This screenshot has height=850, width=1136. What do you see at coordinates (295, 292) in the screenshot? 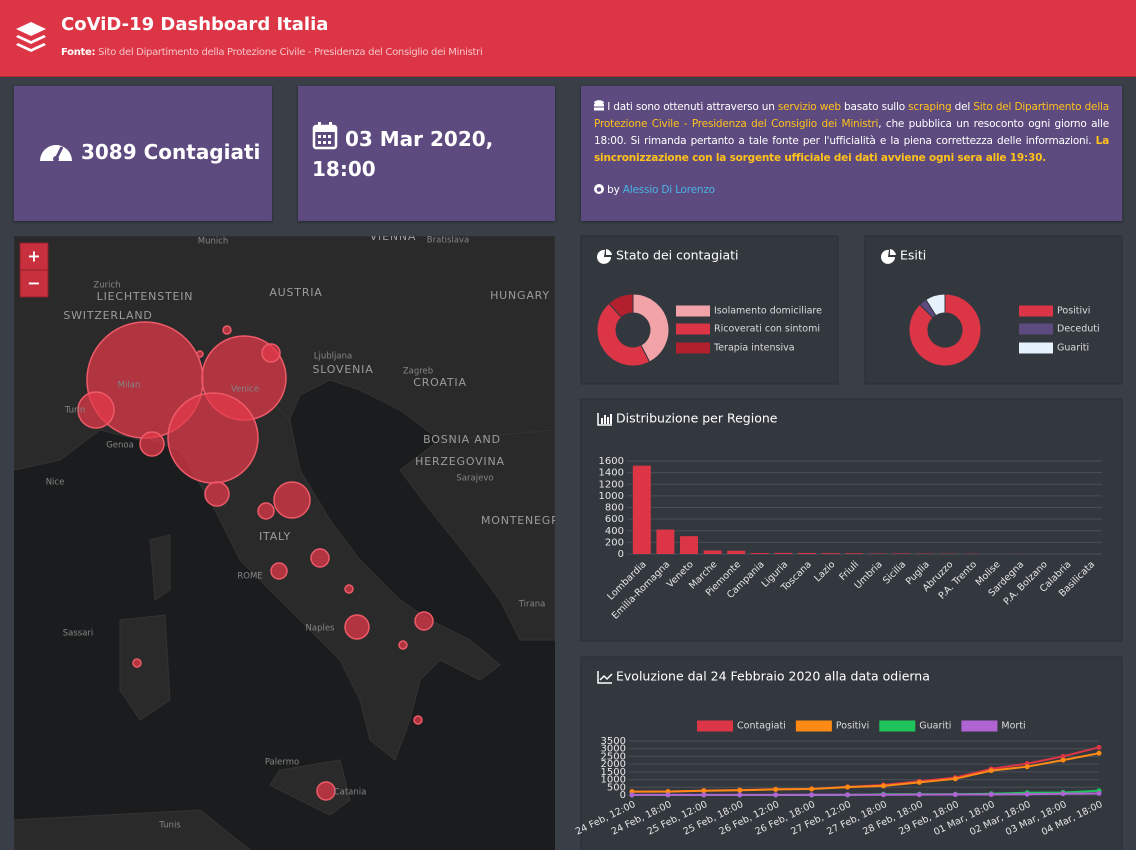
I see `map-place-label: AUSTRIA` at bounding box center [295, 292].